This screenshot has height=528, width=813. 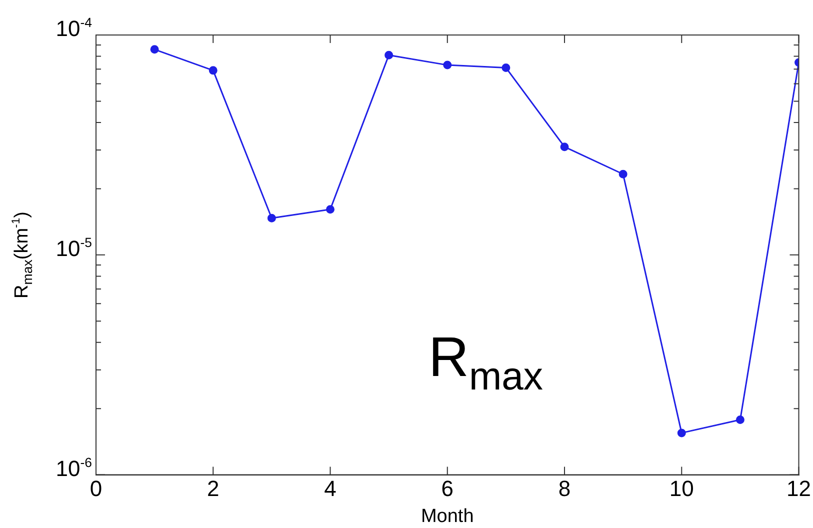 I want to click on x-tick-label: 8, so click(x=564, y=489).